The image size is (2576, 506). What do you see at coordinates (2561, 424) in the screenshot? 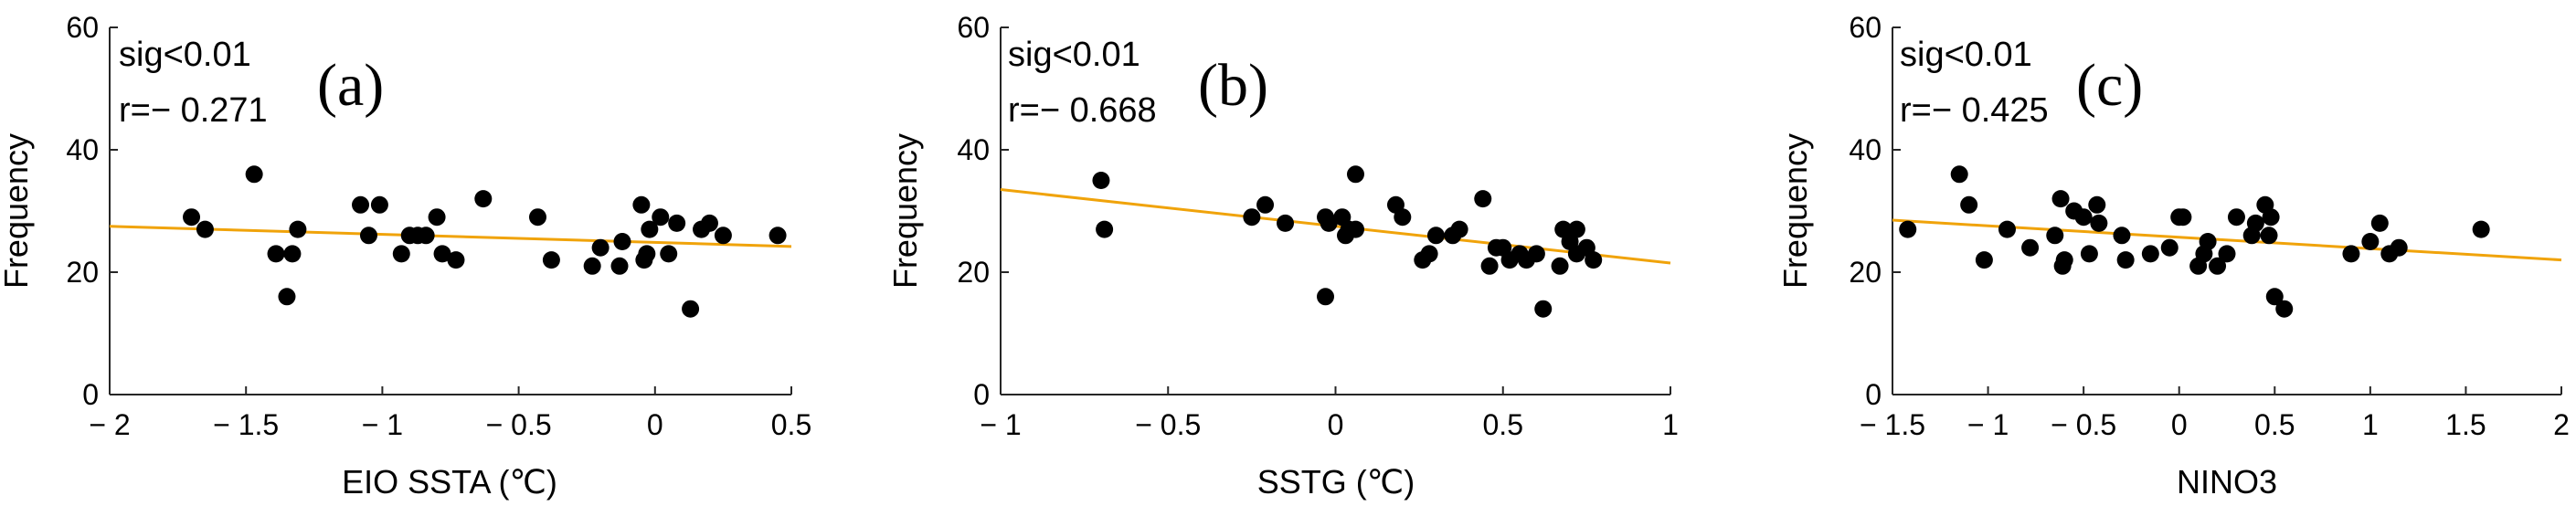
I see `x-tick-label: 2` at bounding box center [2561, 424].